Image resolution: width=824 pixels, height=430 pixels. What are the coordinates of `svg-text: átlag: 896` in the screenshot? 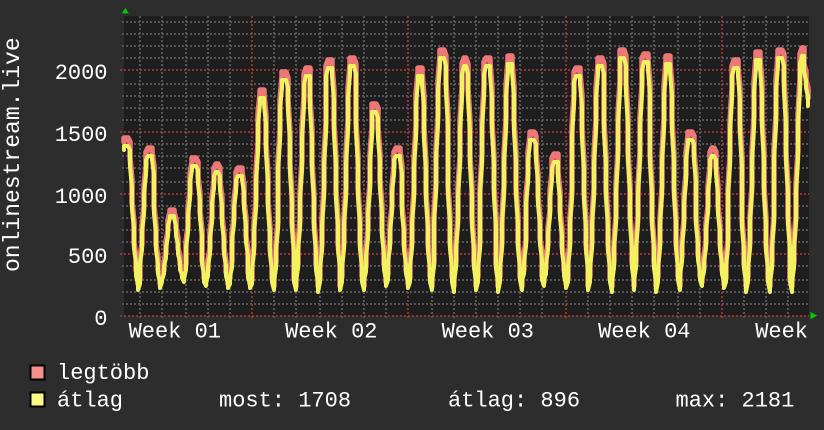 It's located at (514, 401).